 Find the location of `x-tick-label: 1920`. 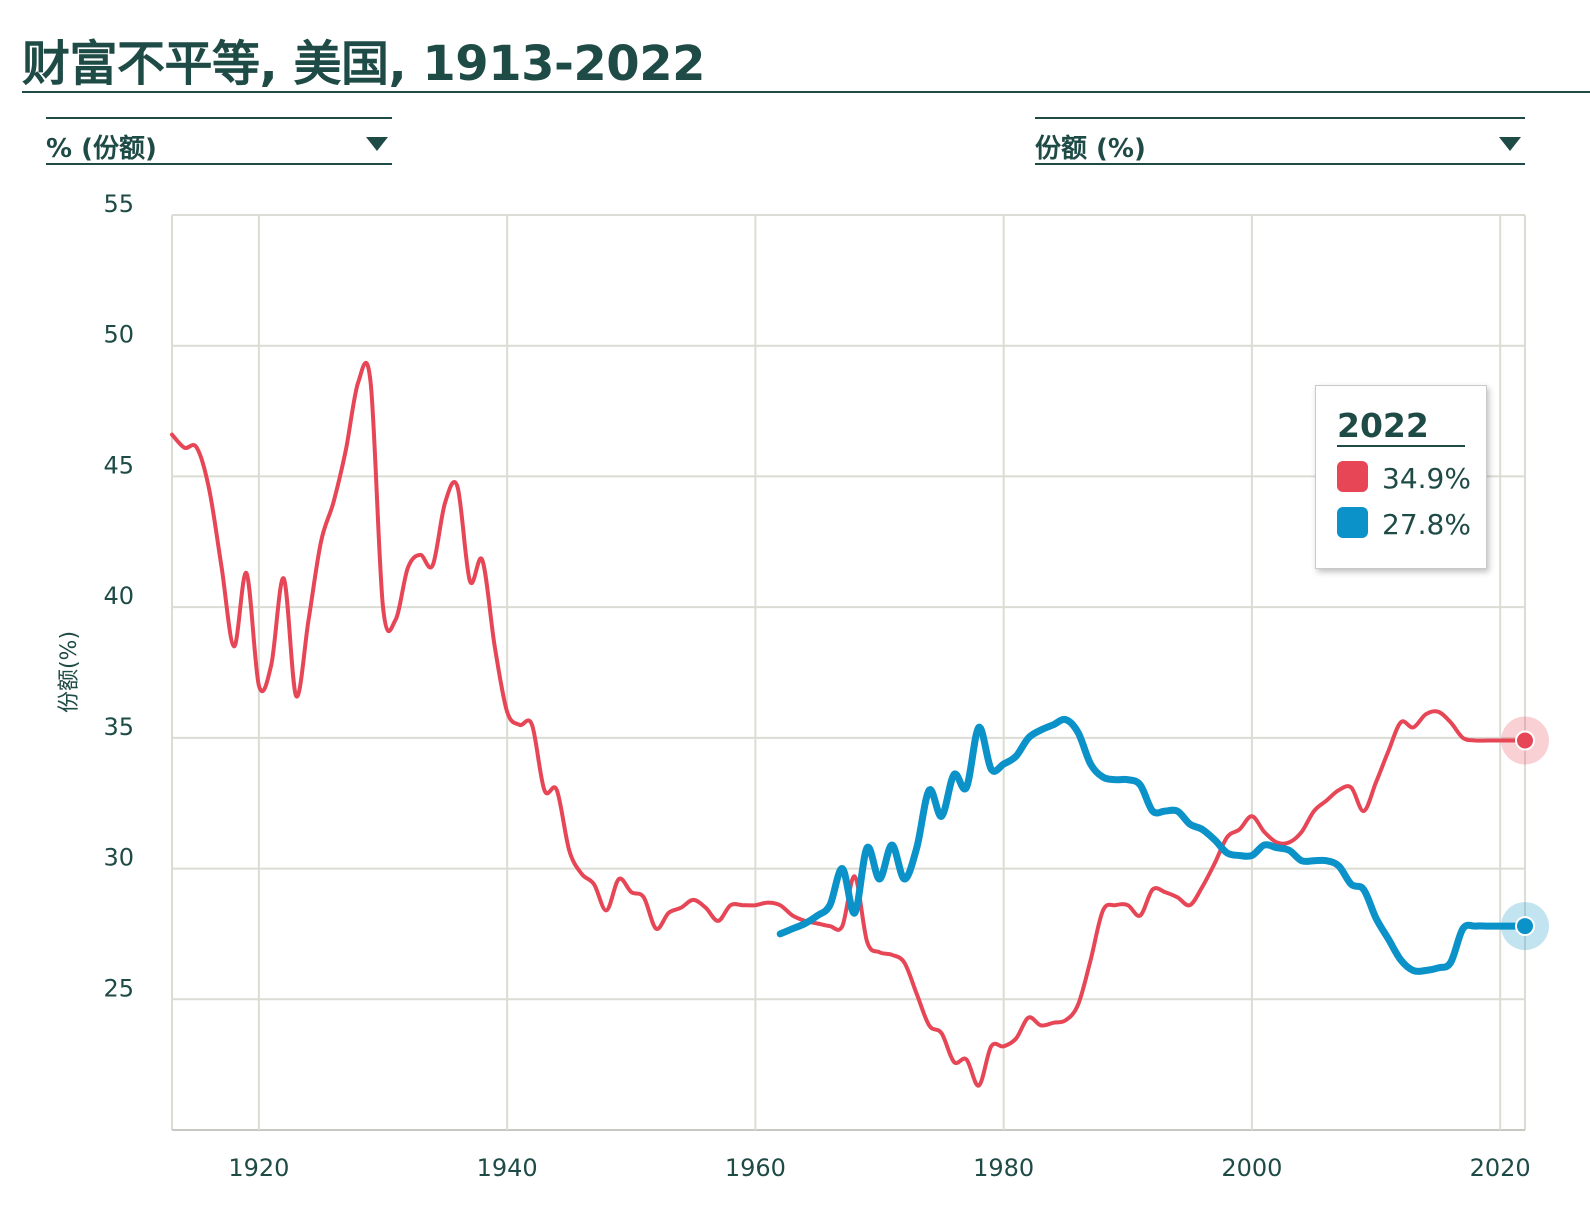

x-tick-label: 1920 is located at coordinates (258, 1168).